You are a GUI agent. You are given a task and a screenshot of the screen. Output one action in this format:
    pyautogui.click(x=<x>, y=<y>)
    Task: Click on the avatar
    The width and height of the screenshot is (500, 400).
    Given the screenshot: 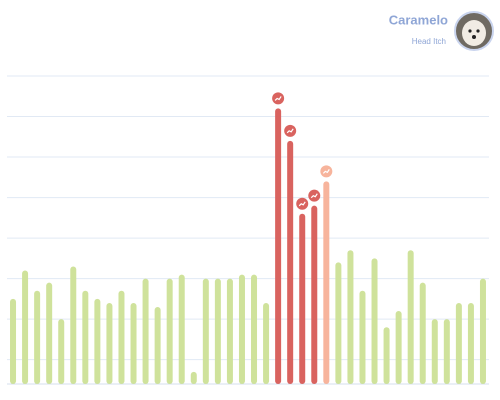 What is the action you would take?
    pyautogui.click(x=474, y=31)
    